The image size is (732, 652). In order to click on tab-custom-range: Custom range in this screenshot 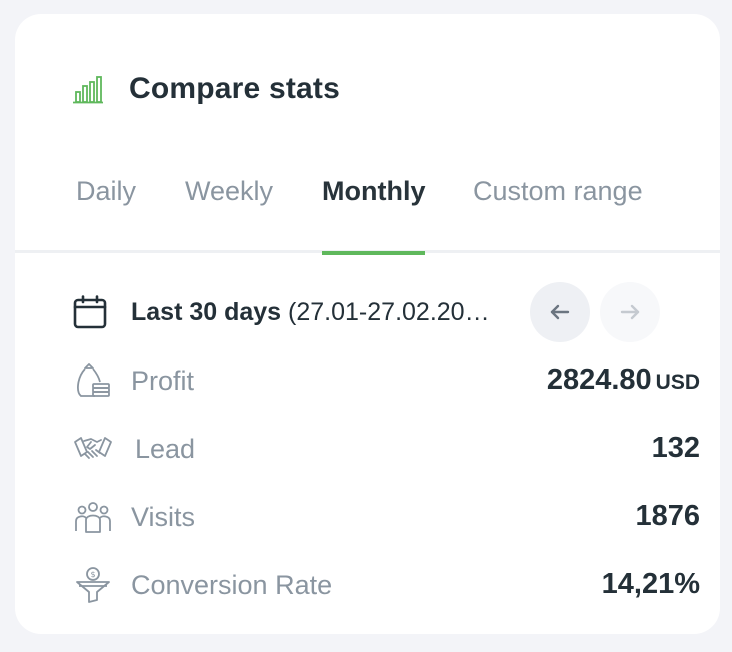, I will do `click(558, 211)`.